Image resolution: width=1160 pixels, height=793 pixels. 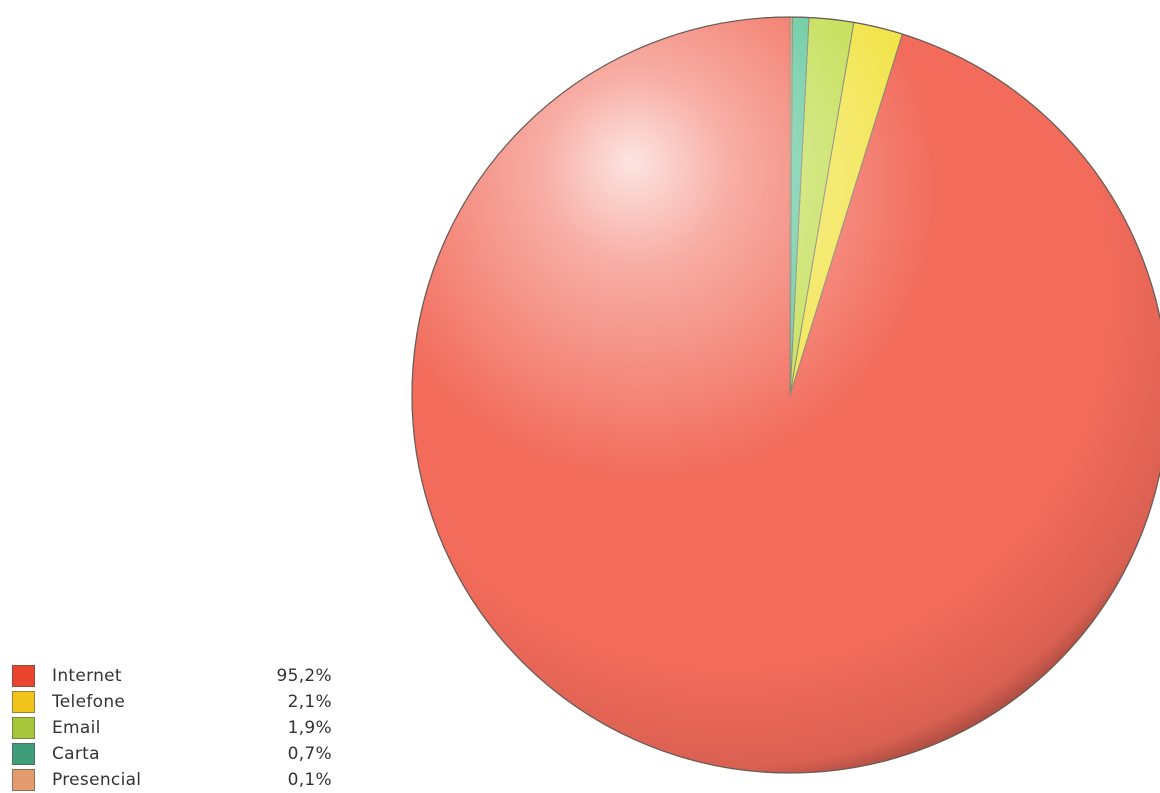 I want to click on legend-label-internet: Internet, so click(x=87, y=676).